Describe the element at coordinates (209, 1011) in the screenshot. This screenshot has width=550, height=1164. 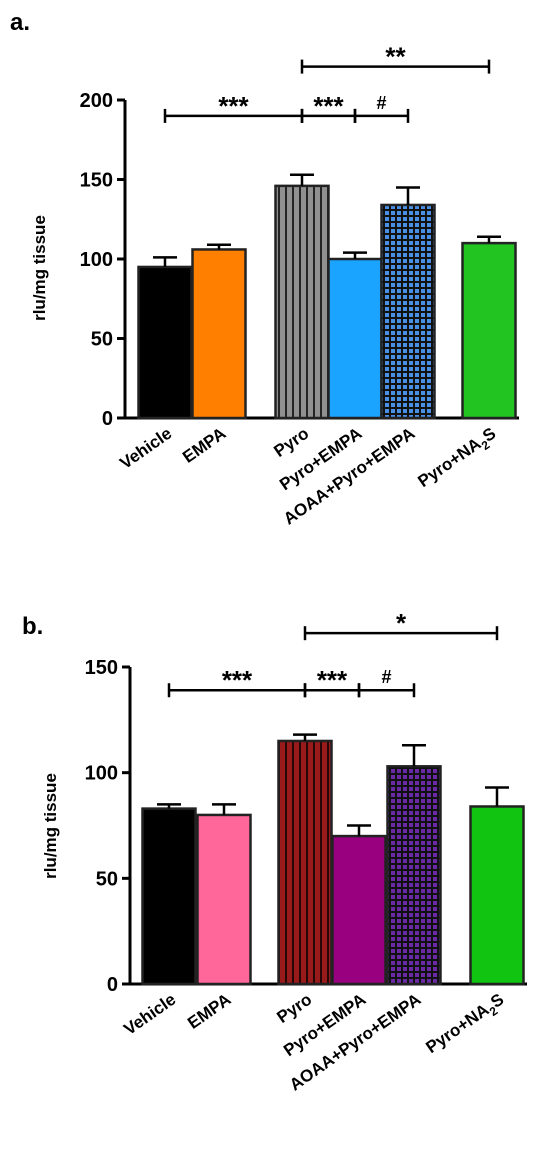
I see `panel-b-category-label: EMPA` at that location.